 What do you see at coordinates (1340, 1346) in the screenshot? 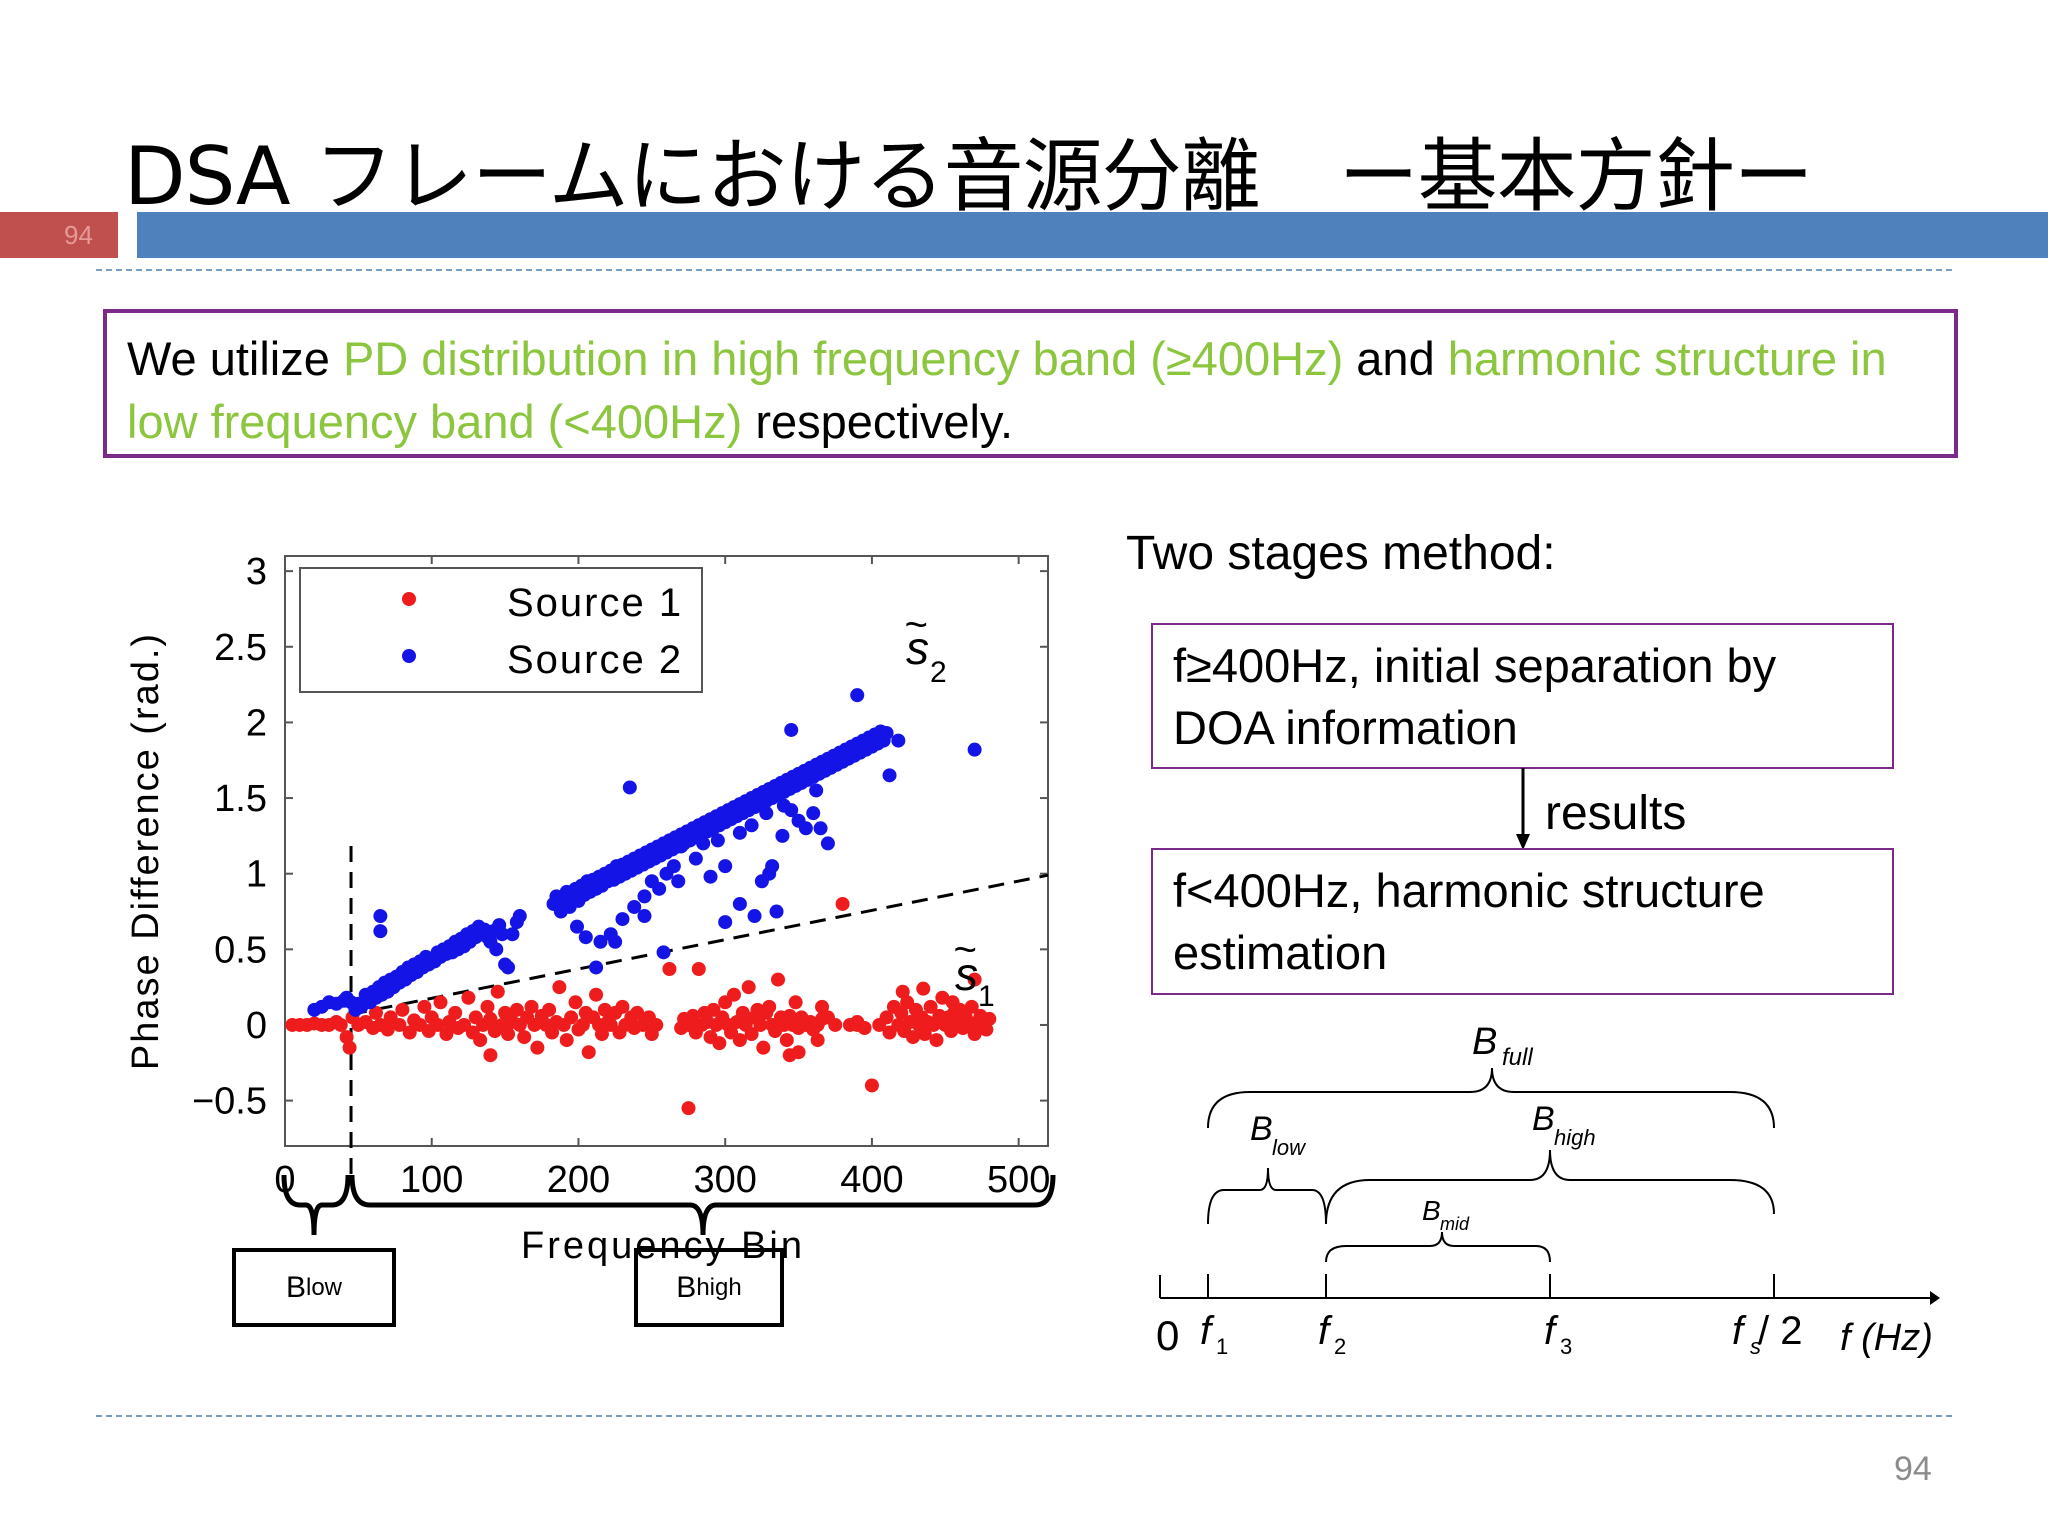
I see `f2-subscript: 2` at bounding box center [1340, 1346].